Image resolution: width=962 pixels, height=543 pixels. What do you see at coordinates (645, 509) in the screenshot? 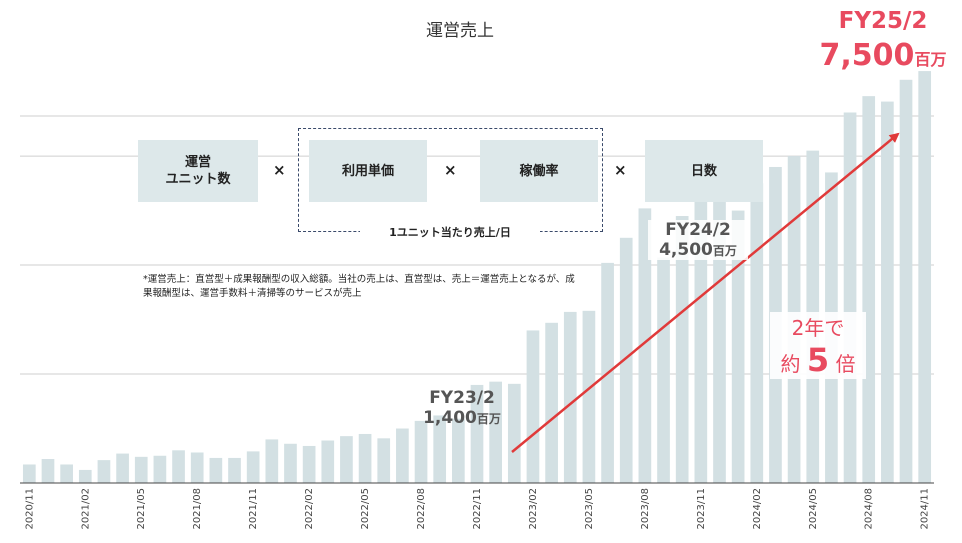
I see `x-tick-label: 2023/08` at bounding box center [645, 509].